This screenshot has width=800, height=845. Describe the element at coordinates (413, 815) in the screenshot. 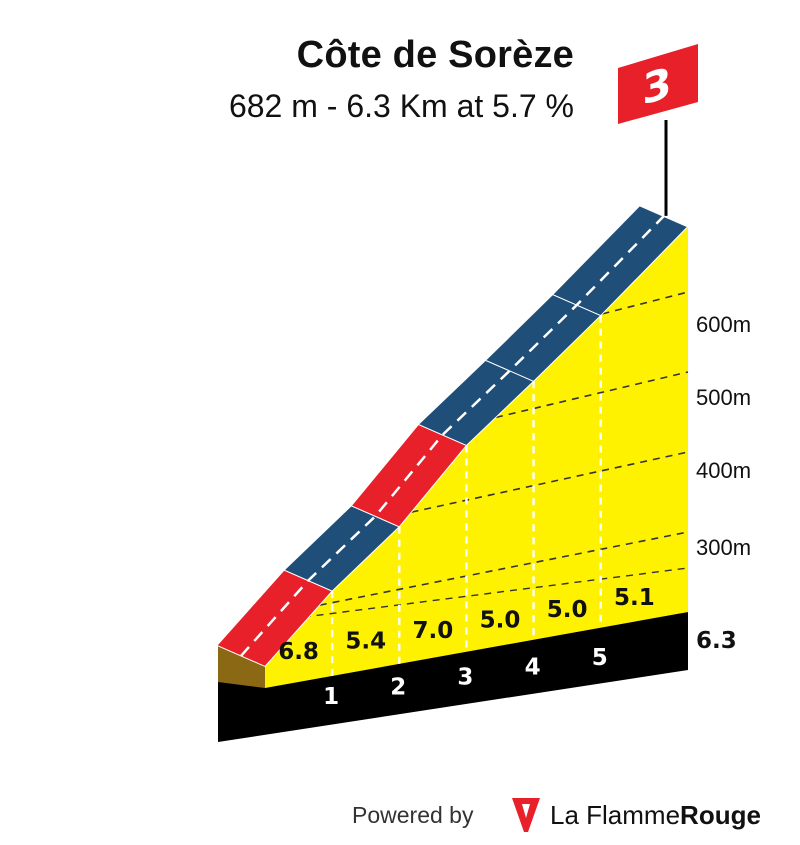

I see `powered-by-text: Powered by` at that location.